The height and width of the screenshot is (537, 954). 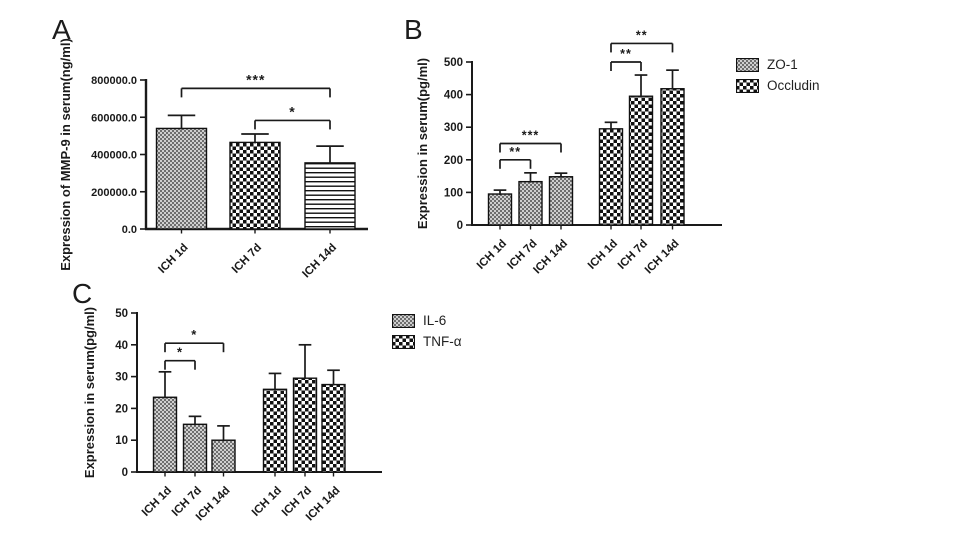 I want to click on y-tick-label: 100, so click(x=453, y=193).